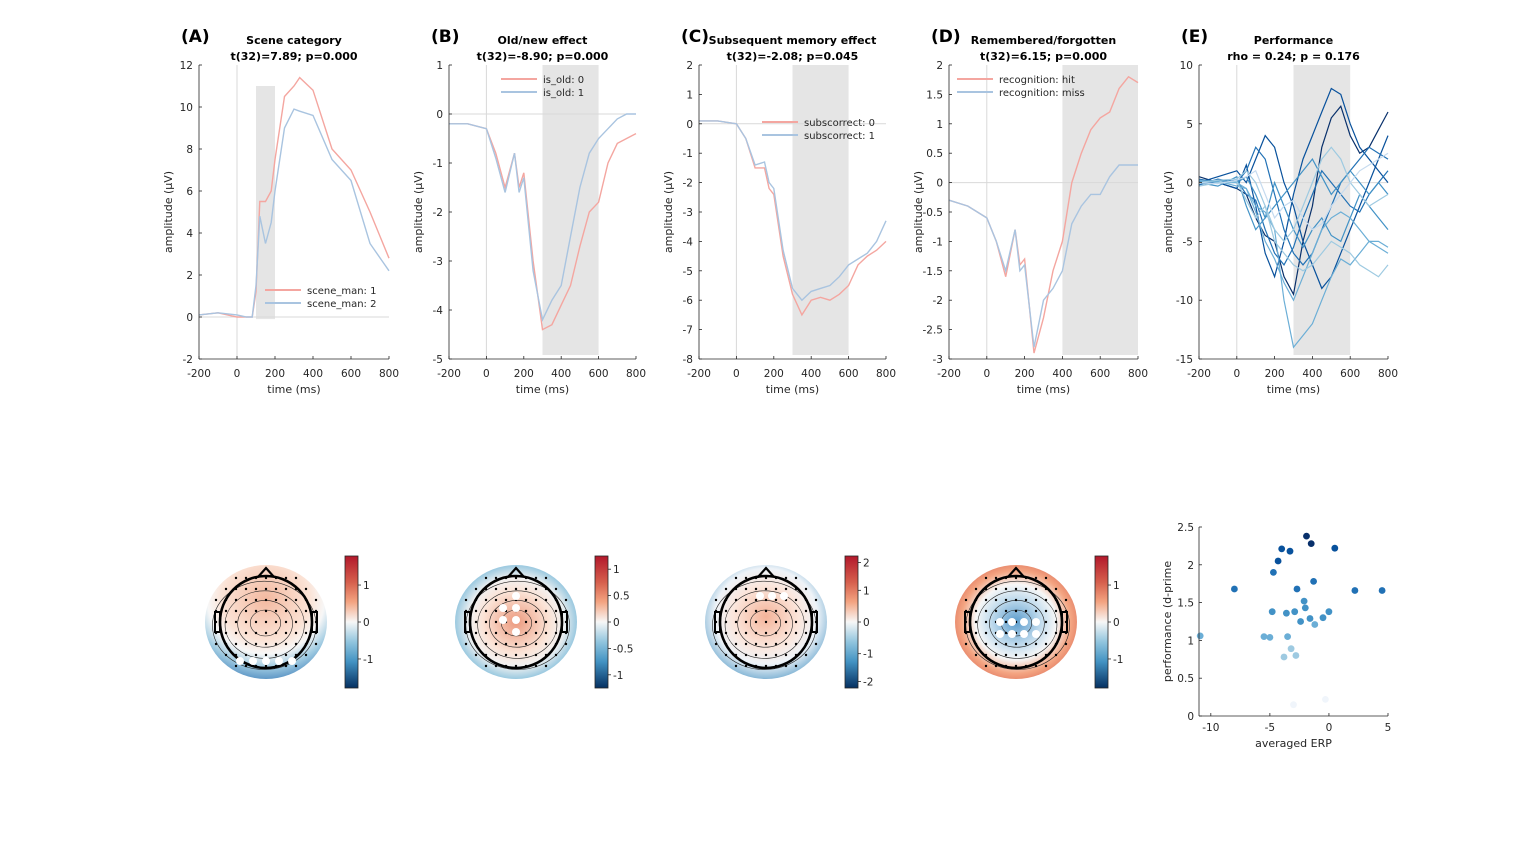  Describe the element at coordinates (289, 622) in the screenshot. I see `topography-map-a: 1 0 -1` at that location.